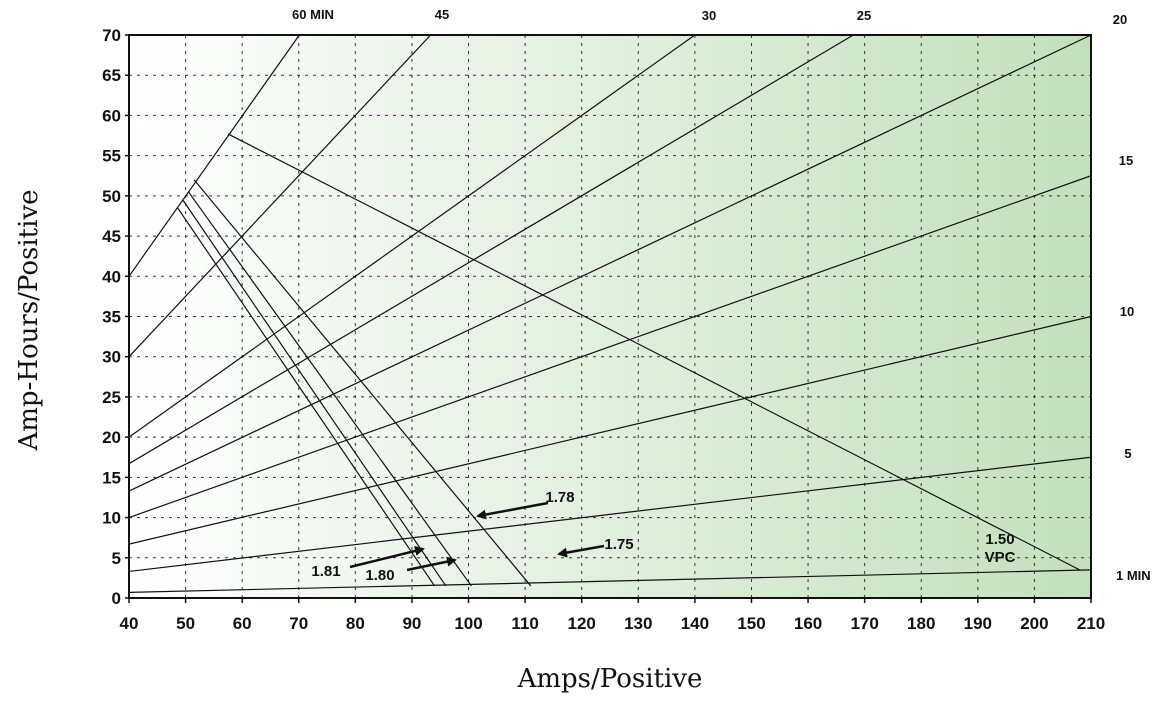  I want to click on y-tick-label: 25, so click(111, 397).